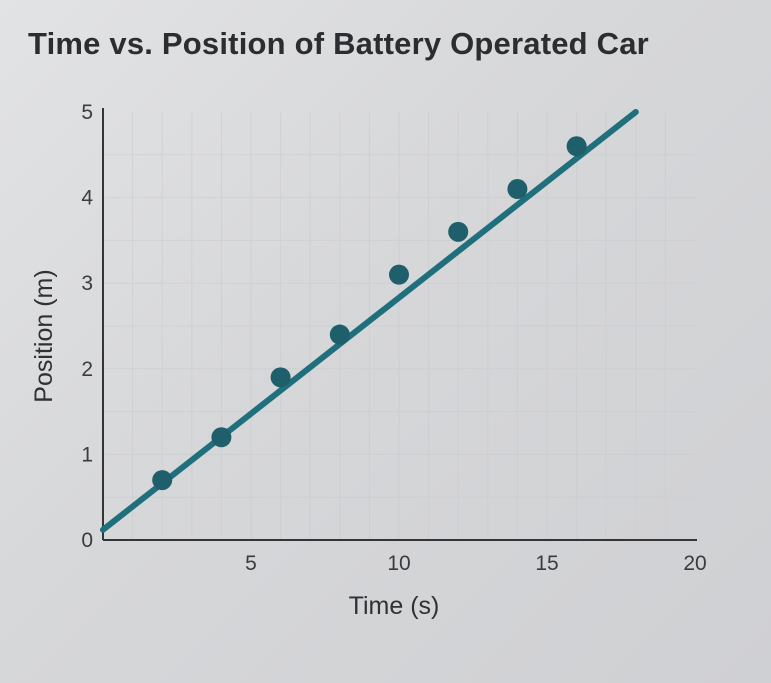  What do you see at coordinates (87, 369) in the screenshot?
I see `y-tick-label: 2` at bounding box center [87, 369].